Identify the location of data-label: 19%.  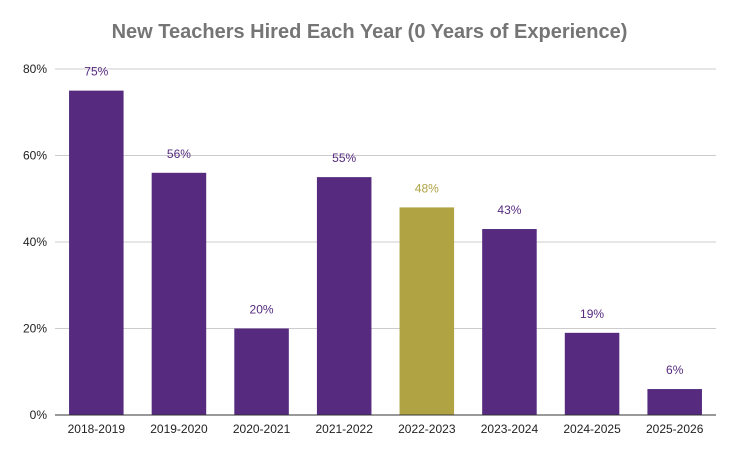
(592, 314).